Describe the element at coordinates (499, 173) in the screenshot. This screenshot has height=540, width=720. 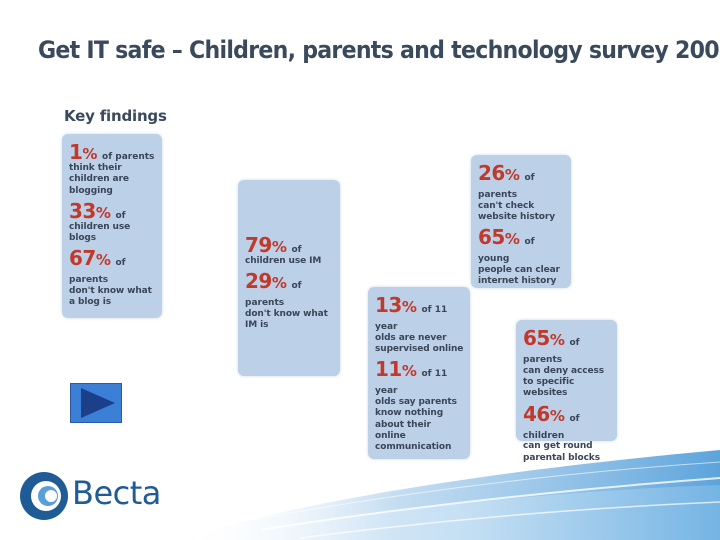
I see `stat-percent: 26%` at that location.